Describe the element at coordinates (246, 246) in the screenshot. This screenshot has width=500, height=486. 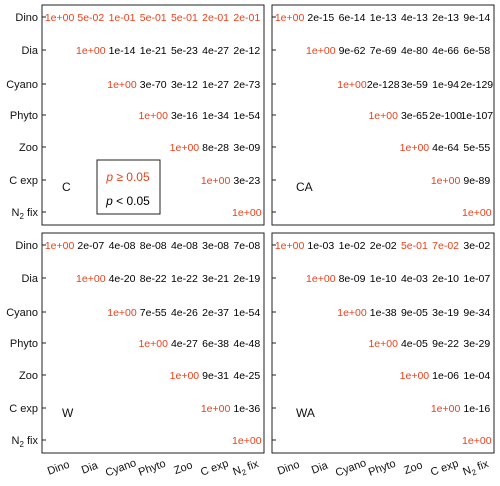
I see `cell-dino-n2-fix: 7e-08` at that location.